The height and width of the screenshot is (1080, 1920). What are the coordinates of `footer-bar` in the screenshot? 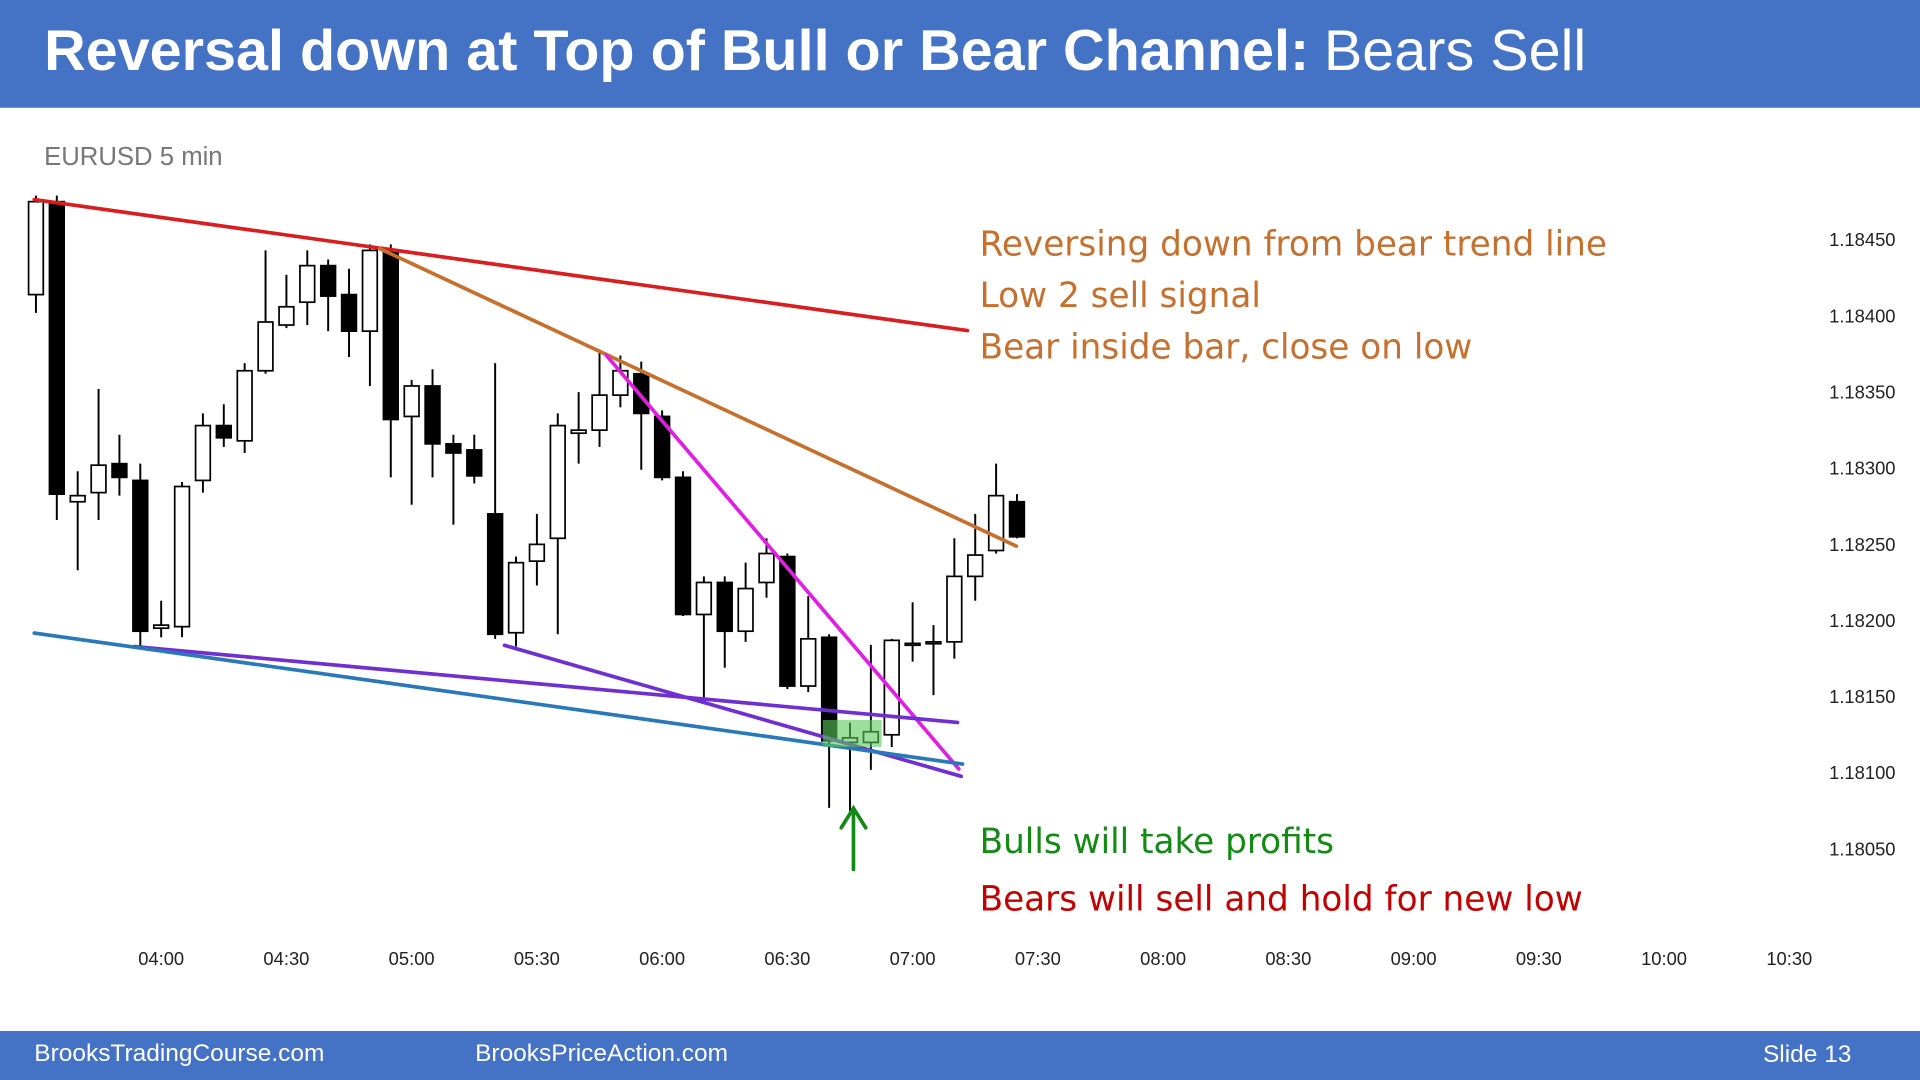 It's located at (960, 1055).